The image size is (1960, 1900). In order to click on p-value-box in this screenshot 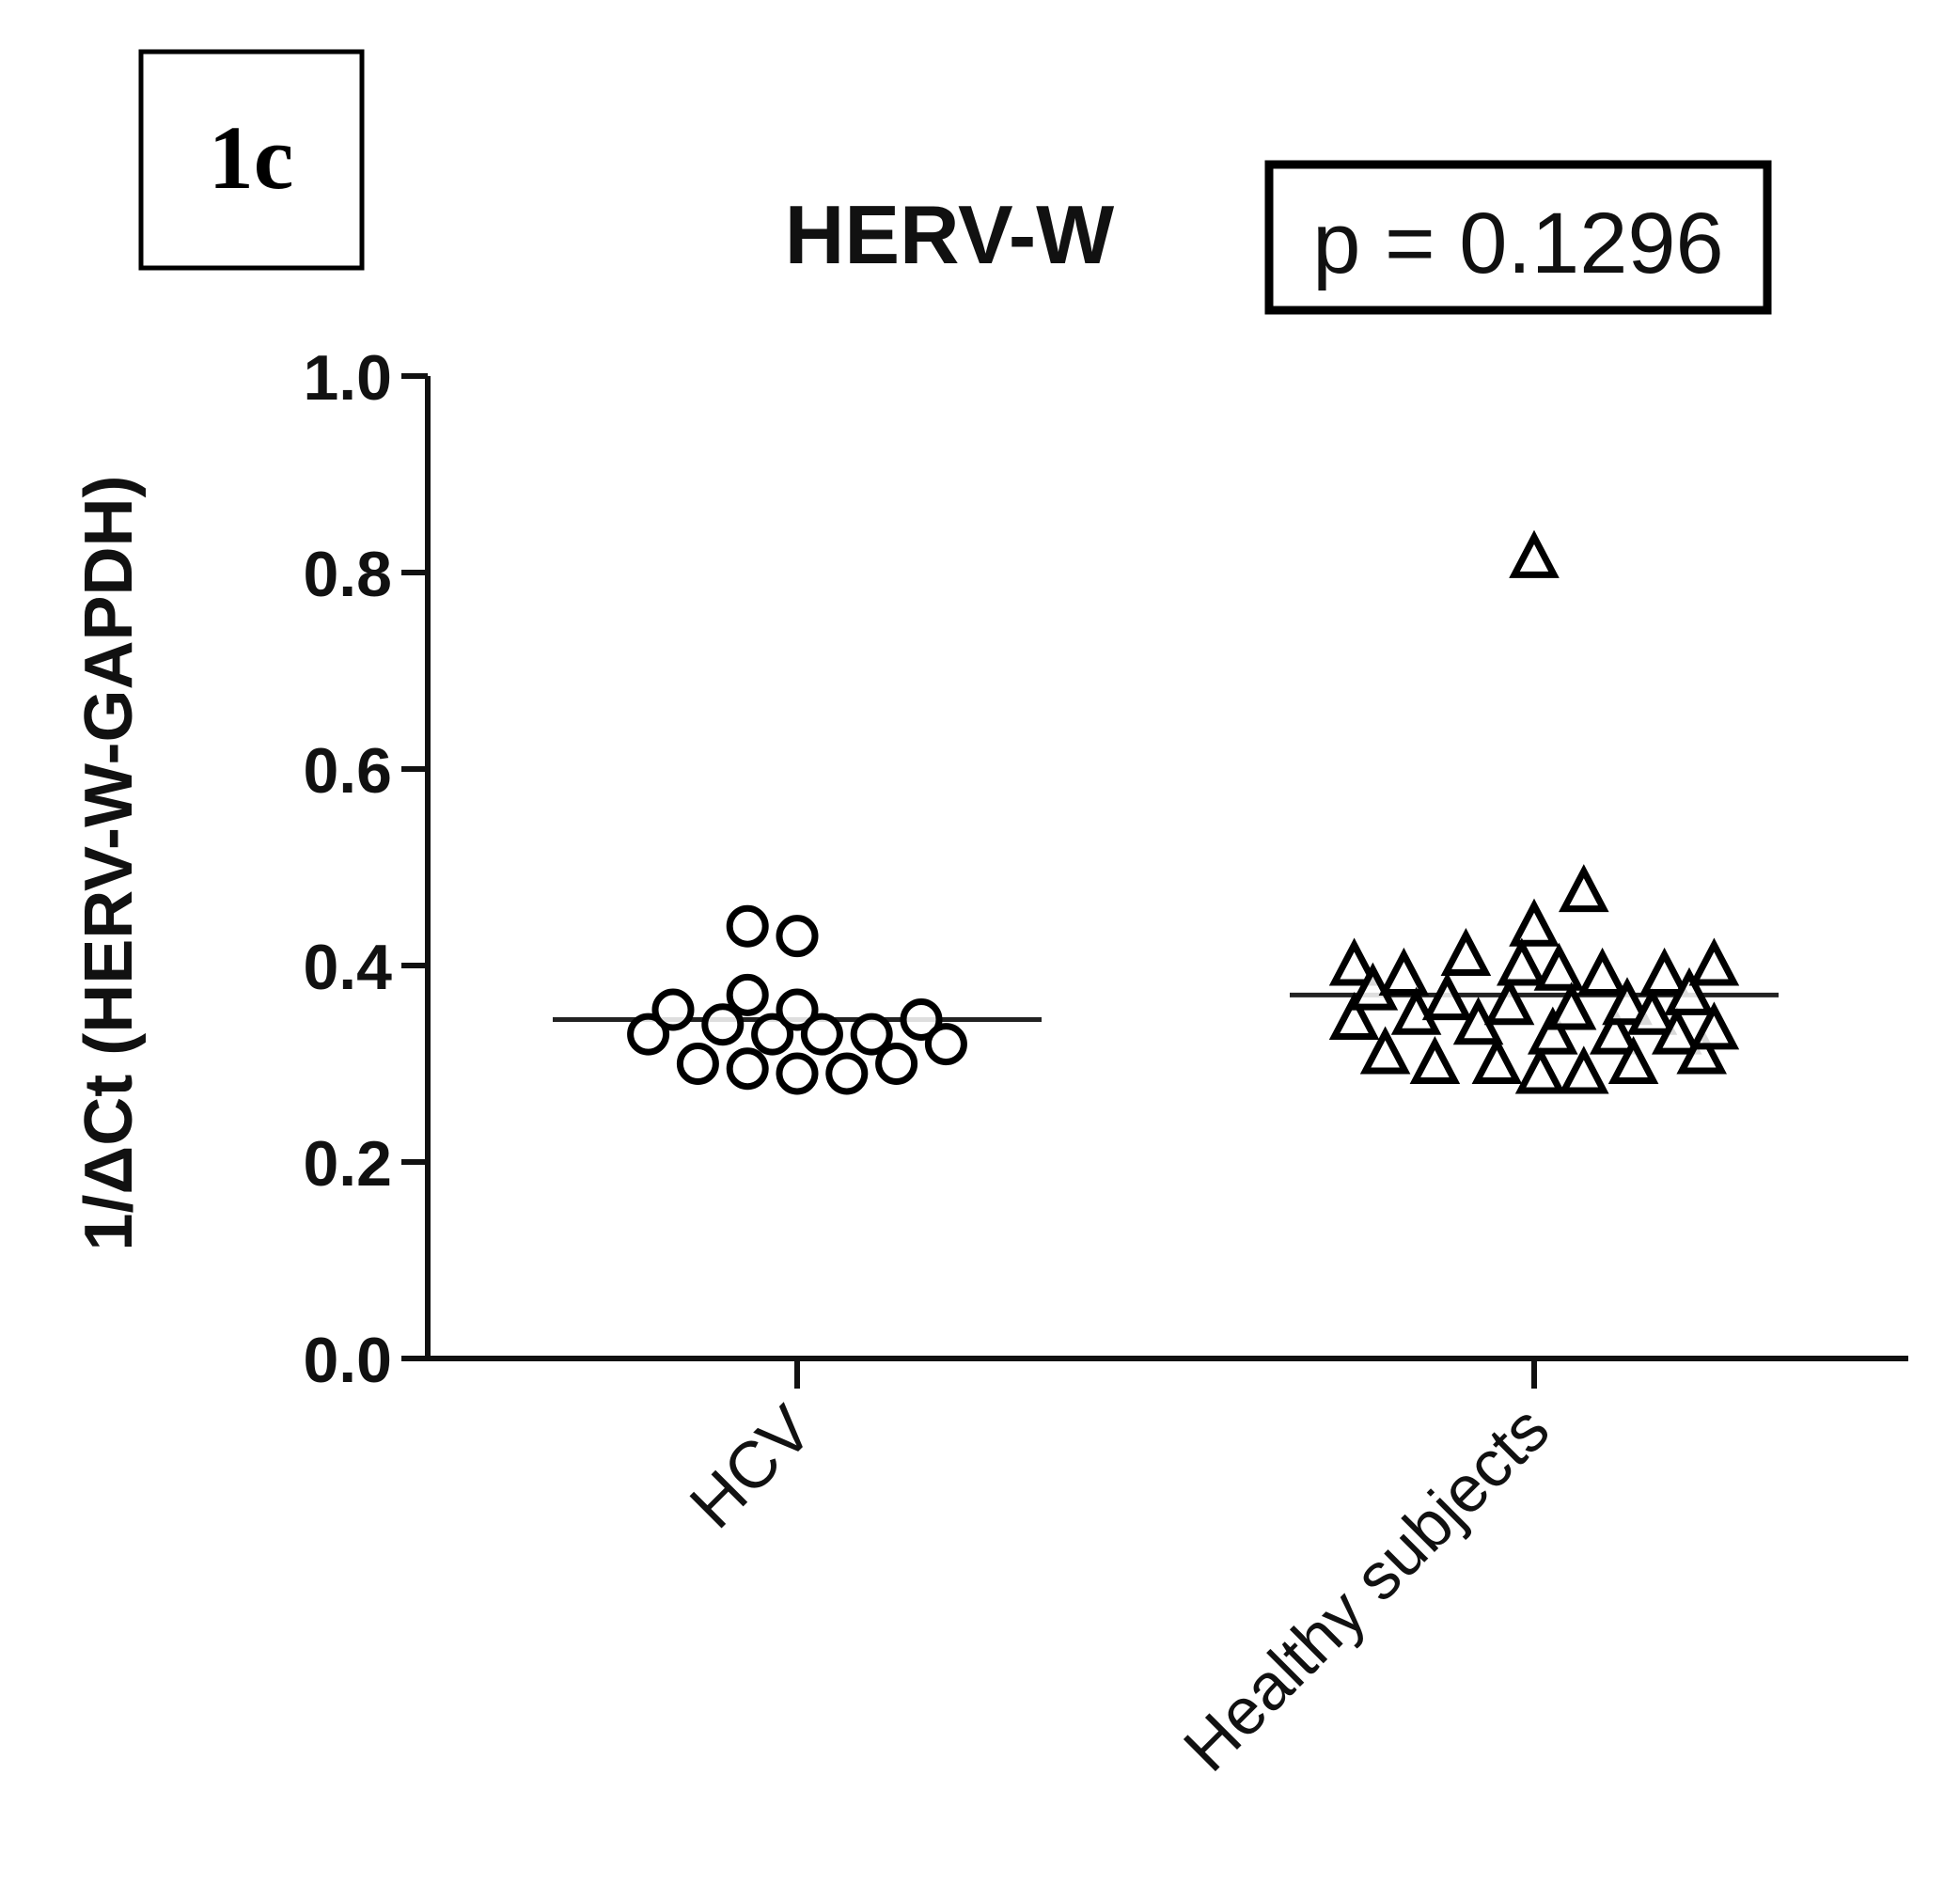, I will do `click(1518, 237)`.